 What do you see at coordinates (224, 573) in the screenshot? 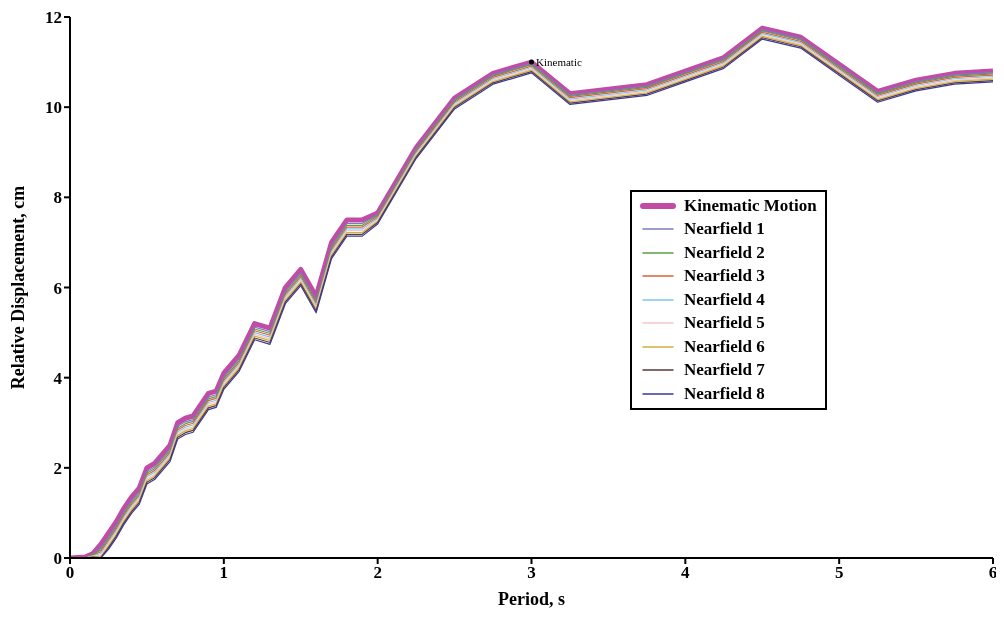
I see `x-tick-label: 1` at bounding box center [224, 573].